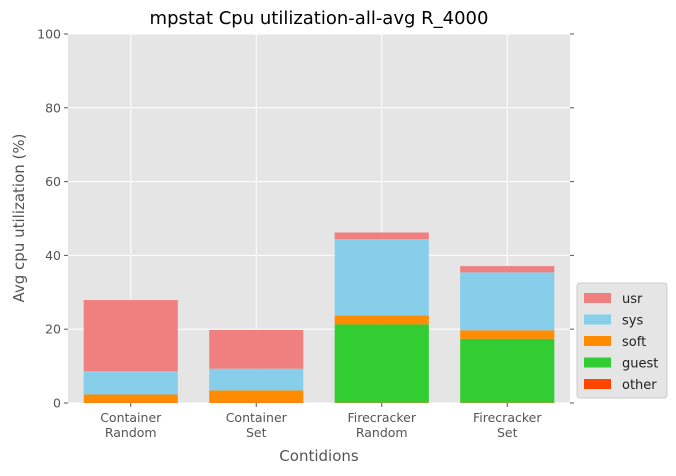 Image resolution: width=676 pixels, height=476 pixels. I want to click on y-tick-label: 20, so click(53, 329).